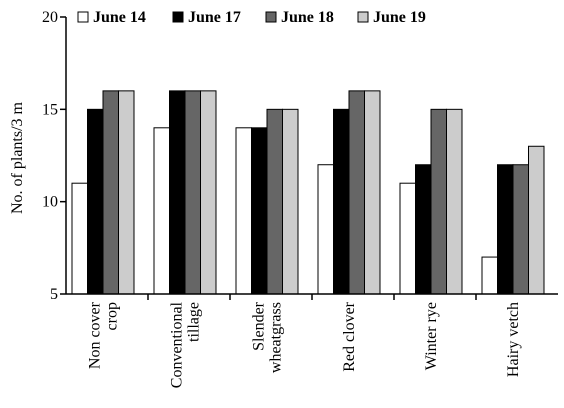 Image resolution: width=564 pixels, height=408 pixels. I want to click on y-tick-label: 20, so click(50, 17).